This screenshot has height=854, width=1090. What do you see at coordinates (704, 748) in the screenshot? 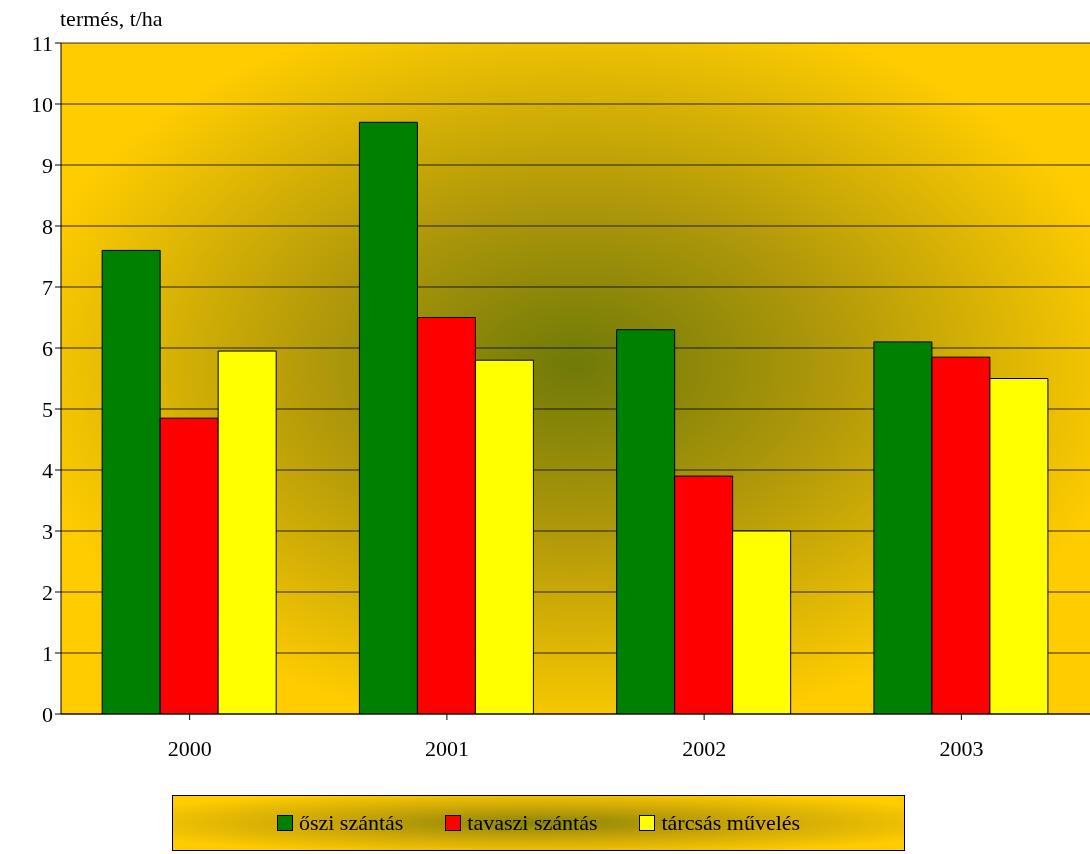
I see `x-tick-label: 2002` at bounding box center [704, 748].